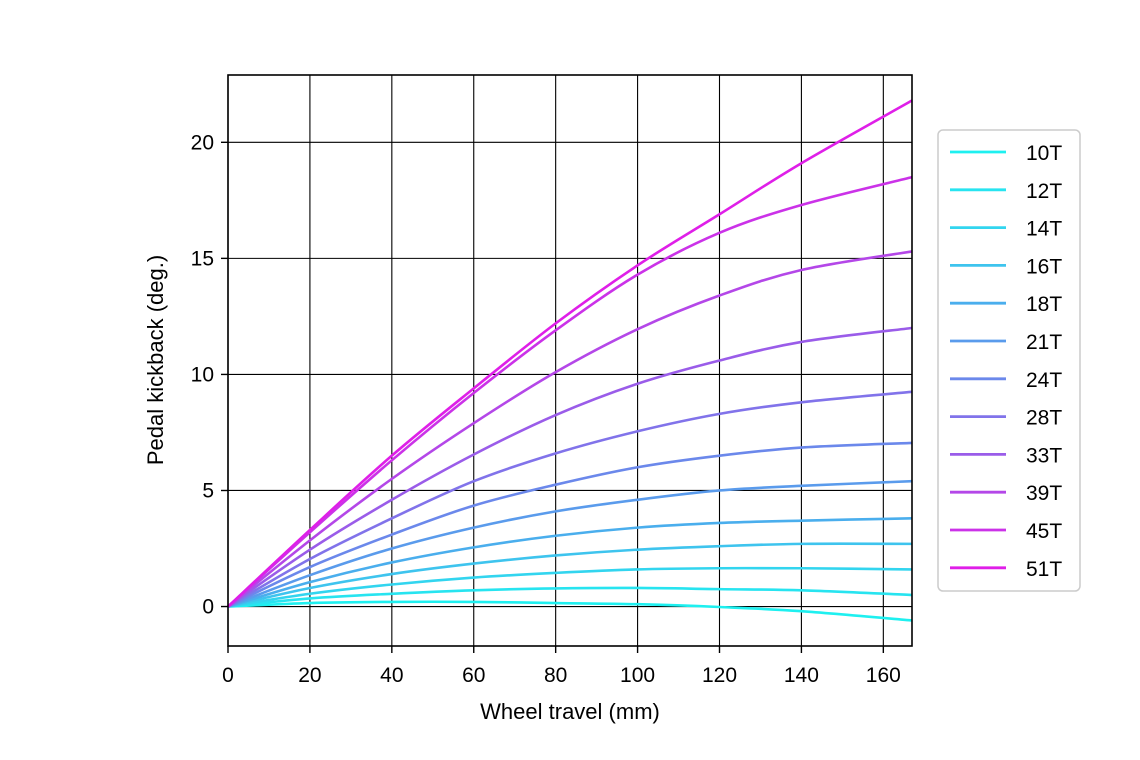 This screenshot has width=1140, height=760. I want to click on legend-label-16T: 16T, so click(1044, 266).